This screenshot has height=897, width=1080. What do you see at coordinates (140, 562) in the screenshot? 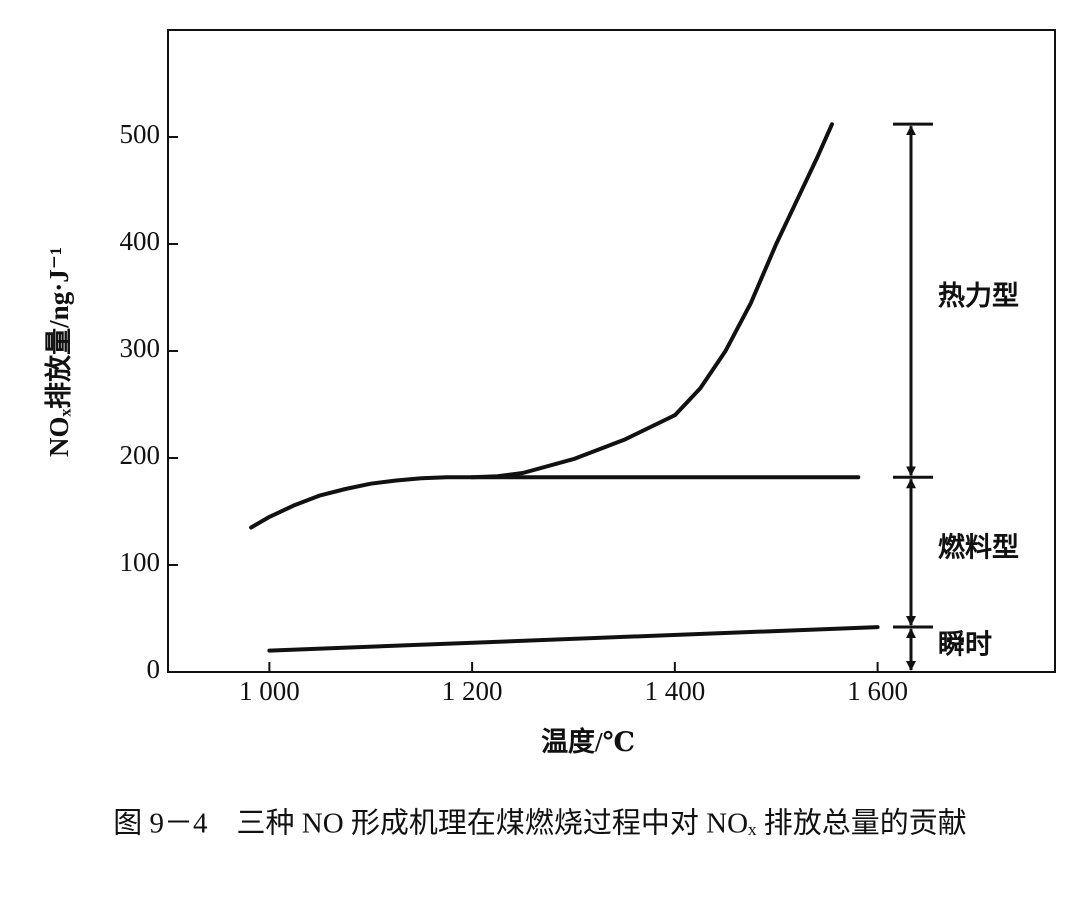
I see `y-tick-label: 100` at bounding box center [140, 562].